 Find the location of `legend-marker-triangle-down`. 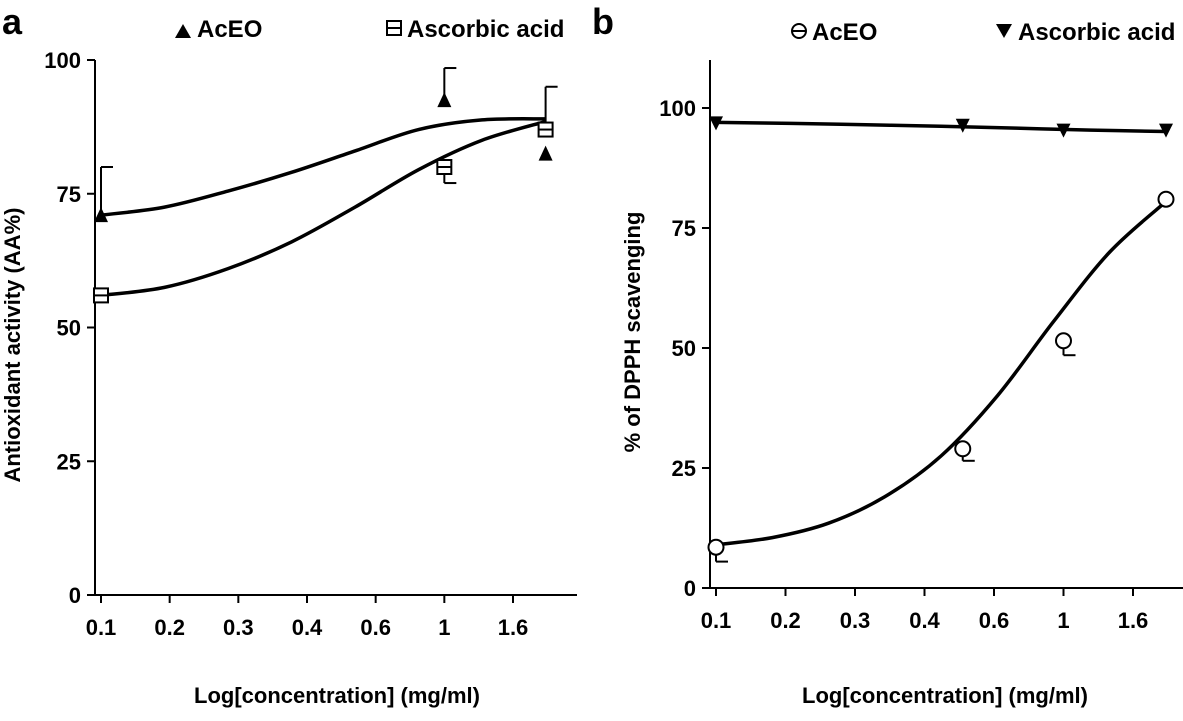

legend-marker-triangle-down is located at coordinates (1004, 31).